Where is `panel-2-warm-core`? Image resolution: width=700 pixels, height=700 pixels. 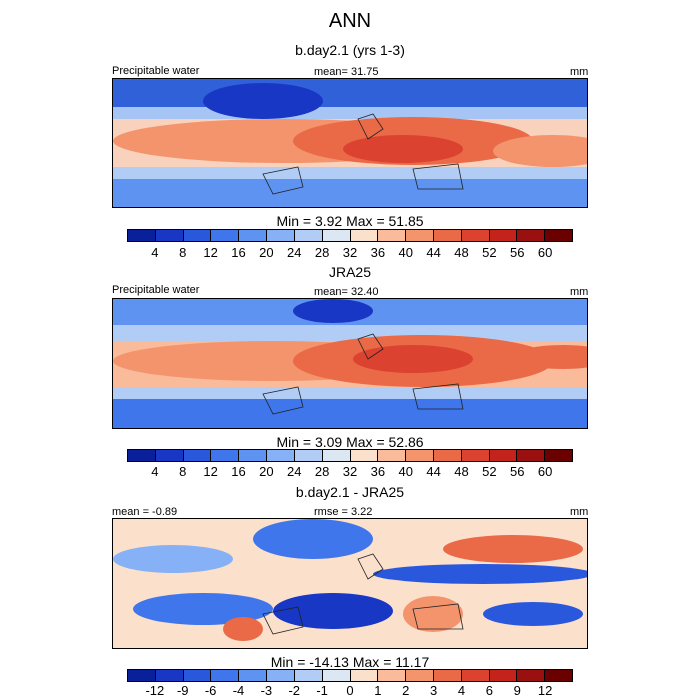
panel-2-warm-core is located at coordinates (413, 359).